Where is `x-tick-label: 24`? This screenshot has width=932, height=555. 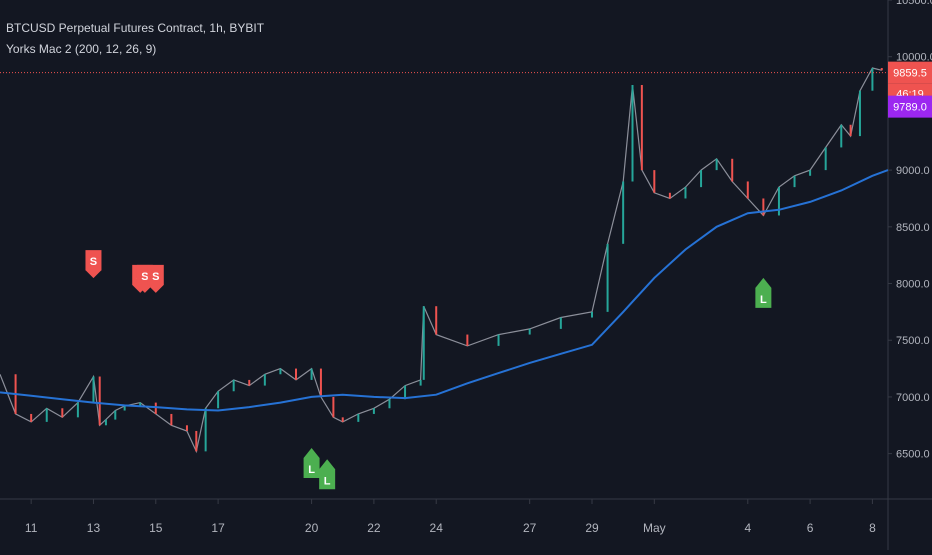 x-tick-label: 24 is located at coordinates (437, 528).